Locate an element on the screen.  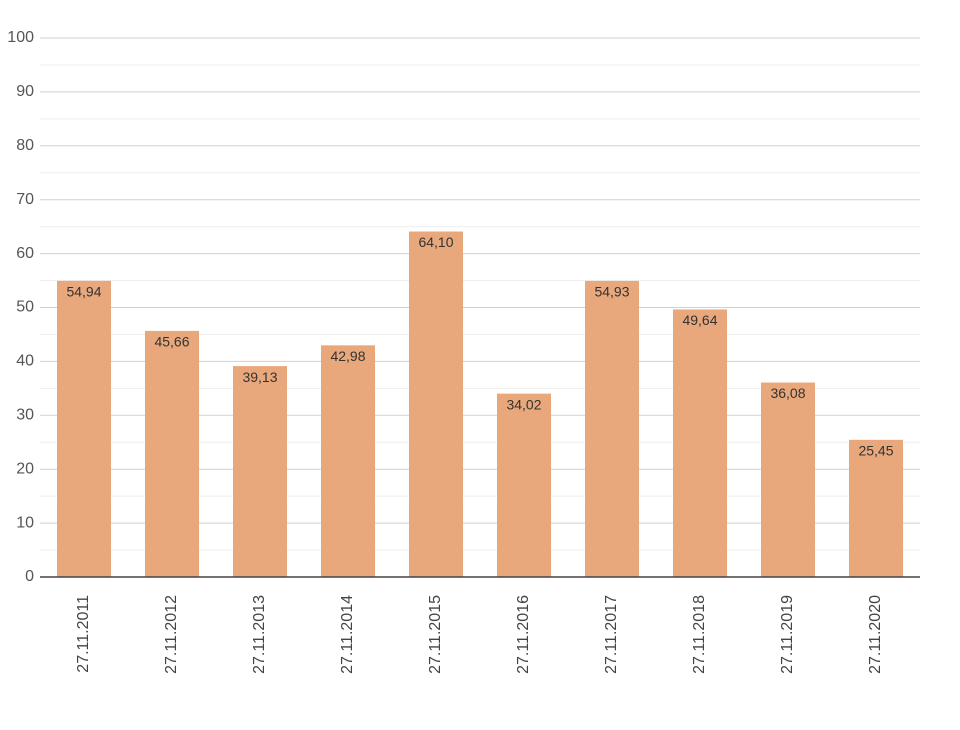
y-tick-label: 0 is located at coordinates (29, 576).